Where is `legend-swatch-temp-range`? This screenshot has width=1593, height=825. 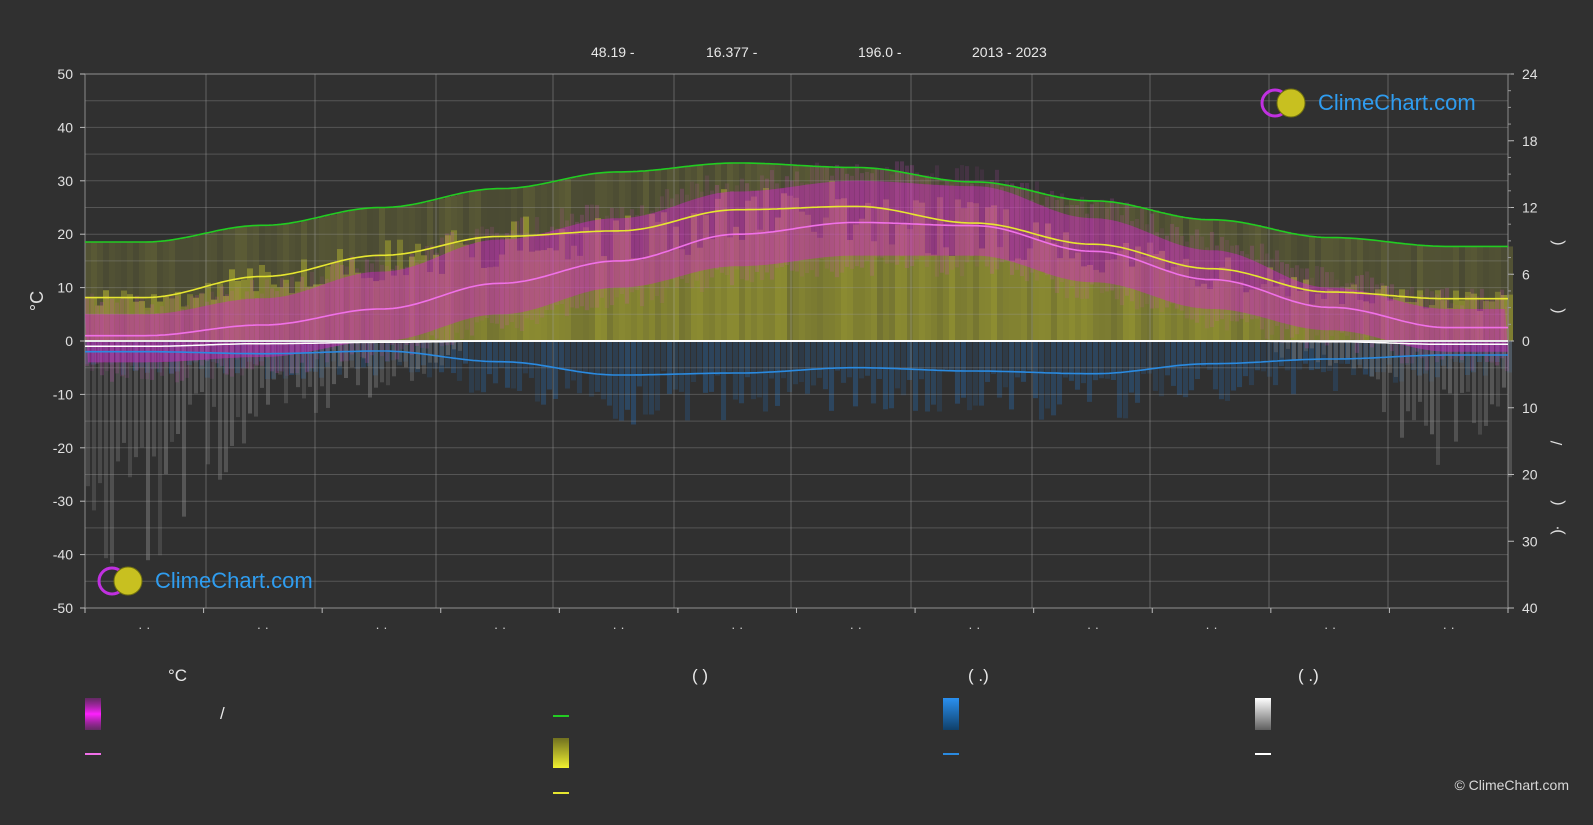
legend-swatch-temp-range is located at coordinates (93, 714).